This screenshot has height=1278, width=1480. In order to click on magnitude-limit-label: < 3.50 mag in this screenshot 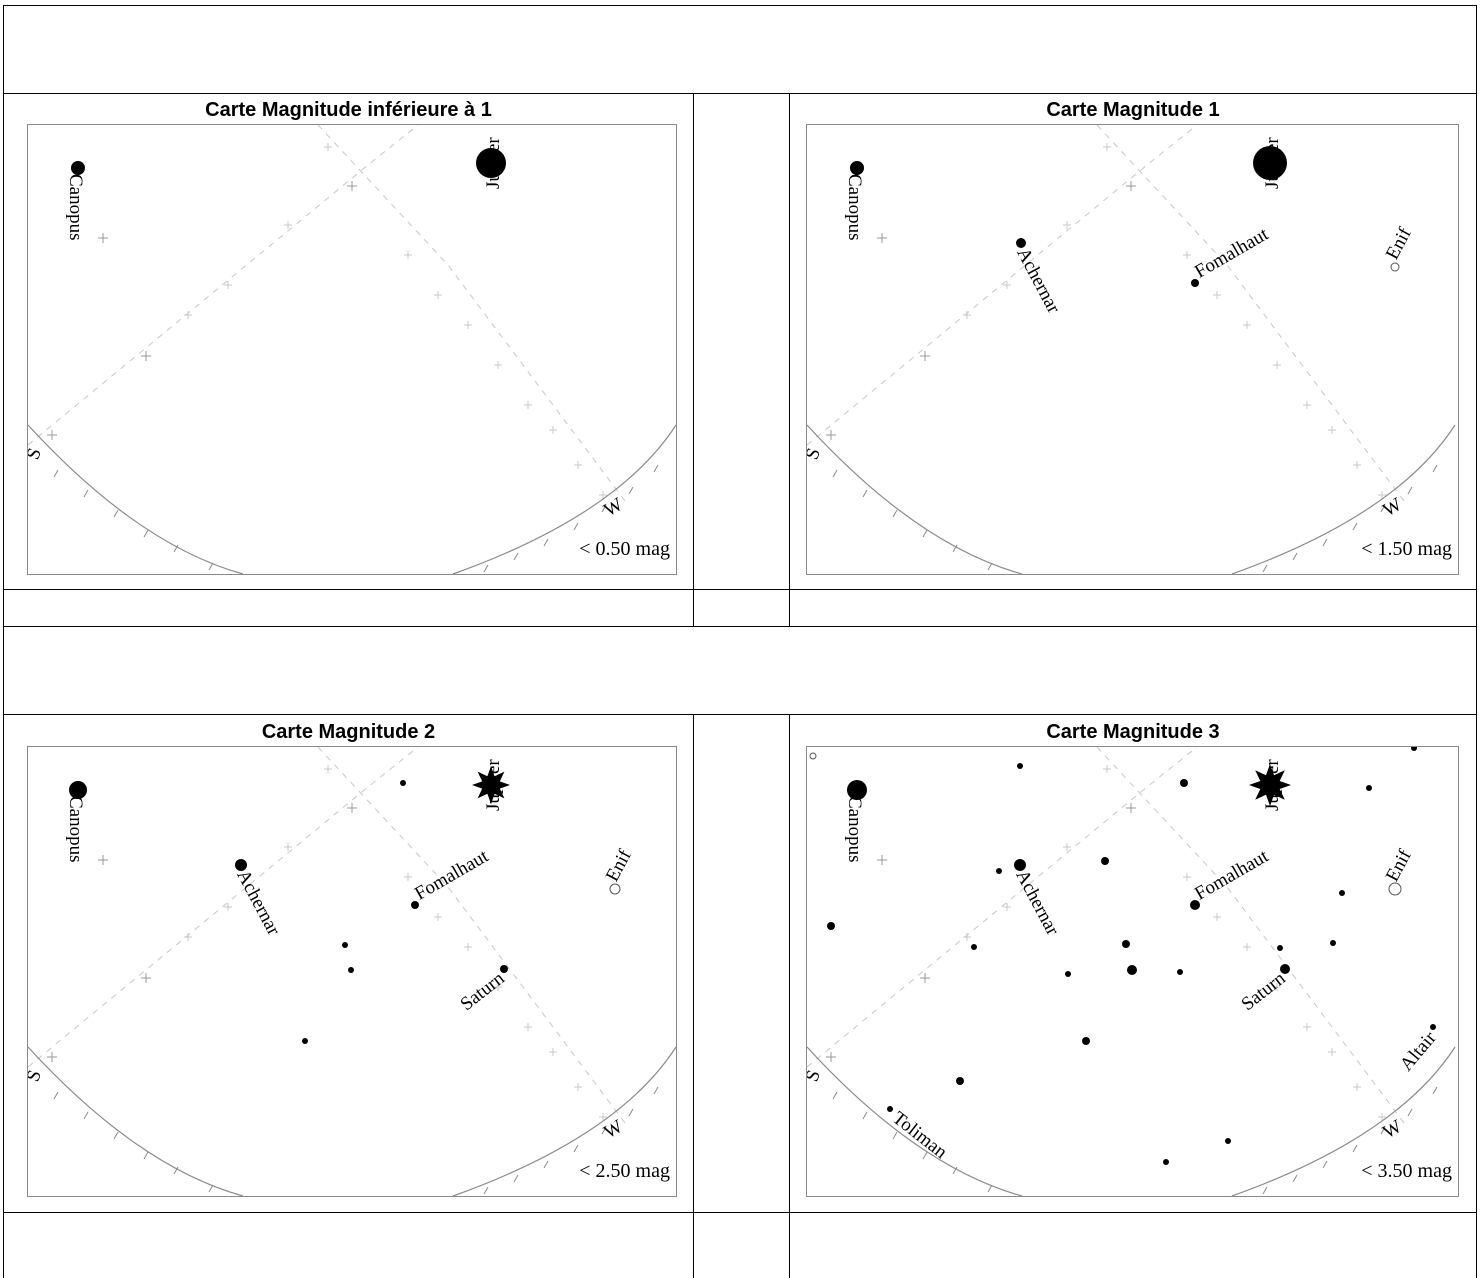, I will do `click(1406, 1171)`.